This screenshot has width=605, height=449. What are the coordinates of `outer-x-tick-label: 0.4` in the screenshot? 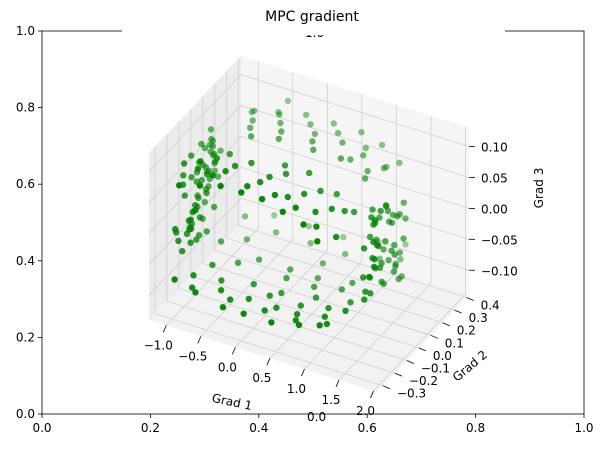 It's located at (258, 428).